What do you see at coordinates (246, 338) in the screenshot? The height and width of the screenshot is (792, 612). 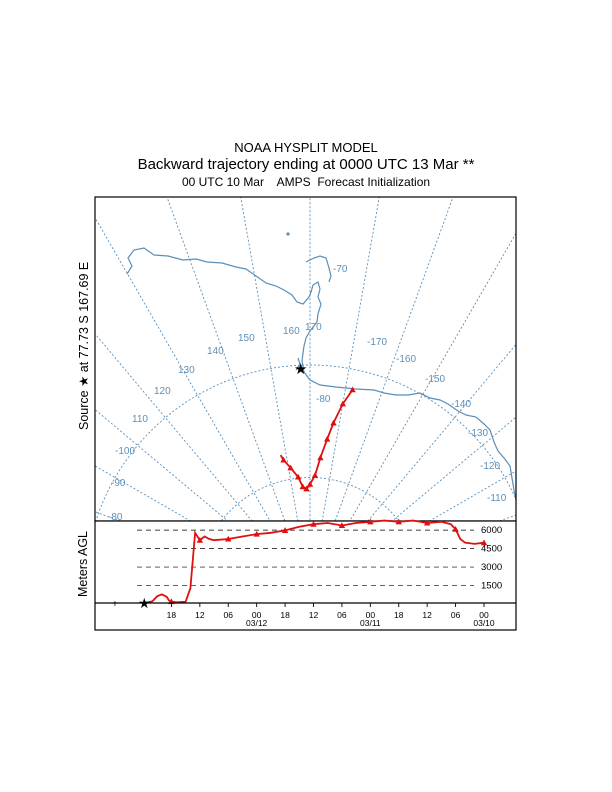 I see `map-grid-label: 150` at bounding box center [246, 338].